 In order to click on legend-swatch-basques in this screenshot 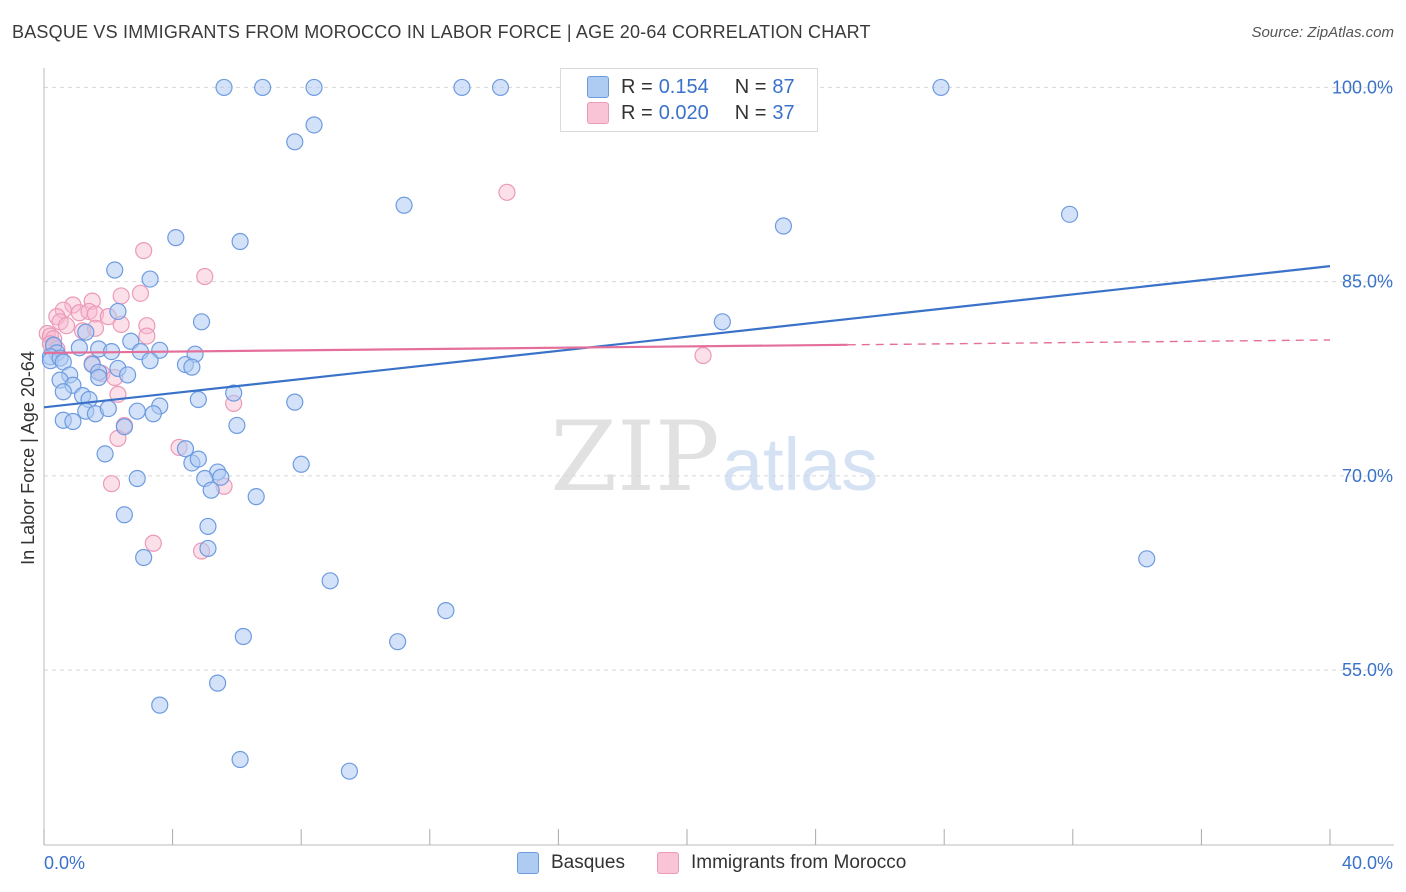, I will do `click(528, 863)`.